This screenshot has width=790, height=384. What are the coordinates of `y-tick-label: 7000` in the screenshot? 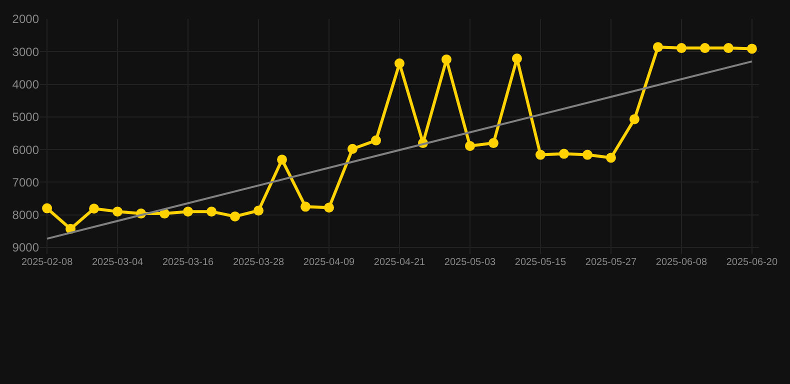 It's located at (26, 182).